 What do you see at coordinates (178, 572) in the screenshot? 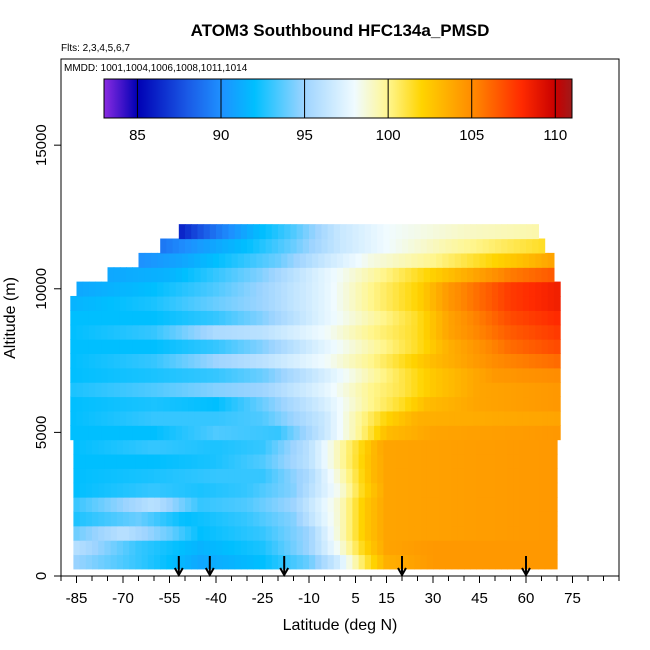
I see `arrow-head` at bounding box center [178, 572].